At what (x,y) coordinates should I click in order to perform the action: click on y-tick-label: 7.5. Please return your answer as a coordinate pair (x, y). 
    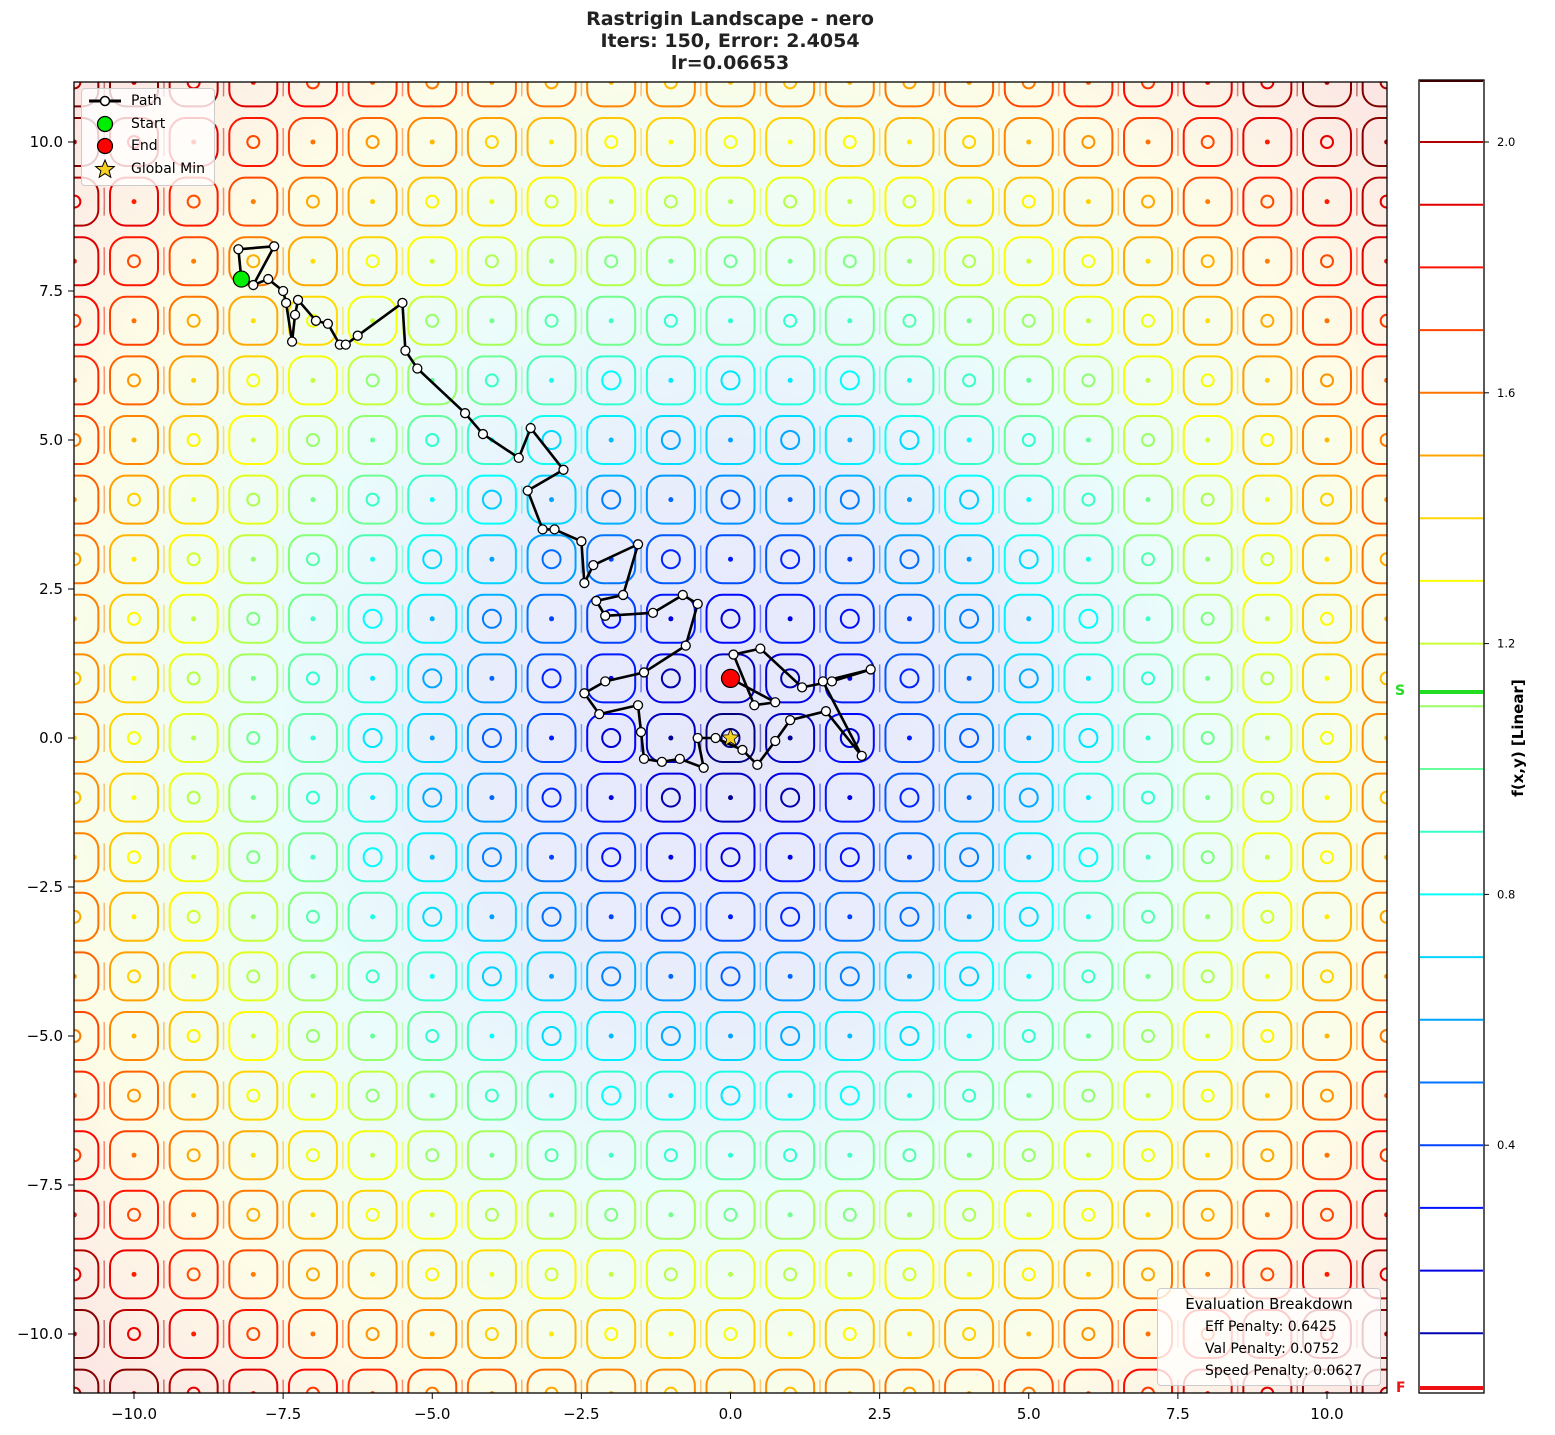
    Looking at the image, I should click on (51, 291).